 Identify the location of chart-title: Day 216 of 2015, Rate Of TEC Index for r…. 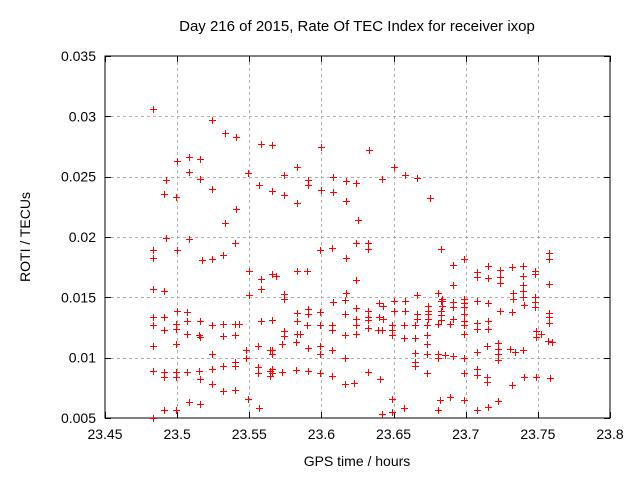
(357, 26).